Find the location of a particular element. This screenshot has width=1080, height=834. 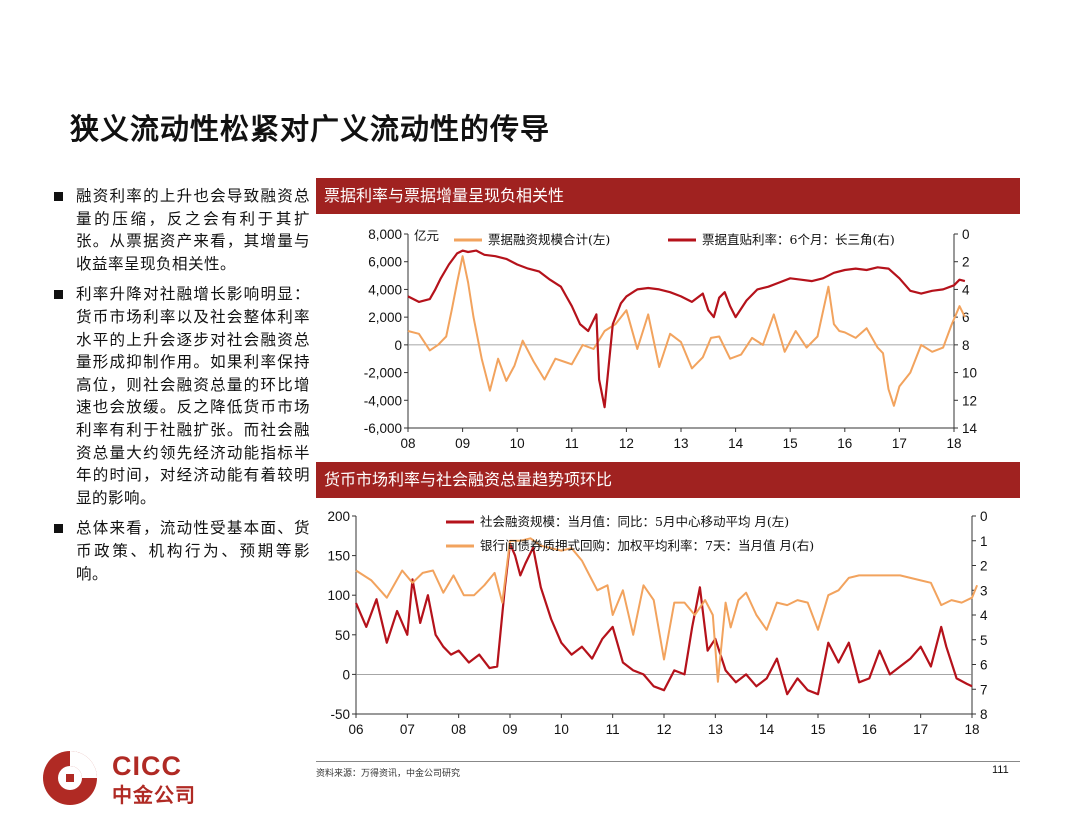

y-left-tick-label: 150 is located at coordinates (338, 556).